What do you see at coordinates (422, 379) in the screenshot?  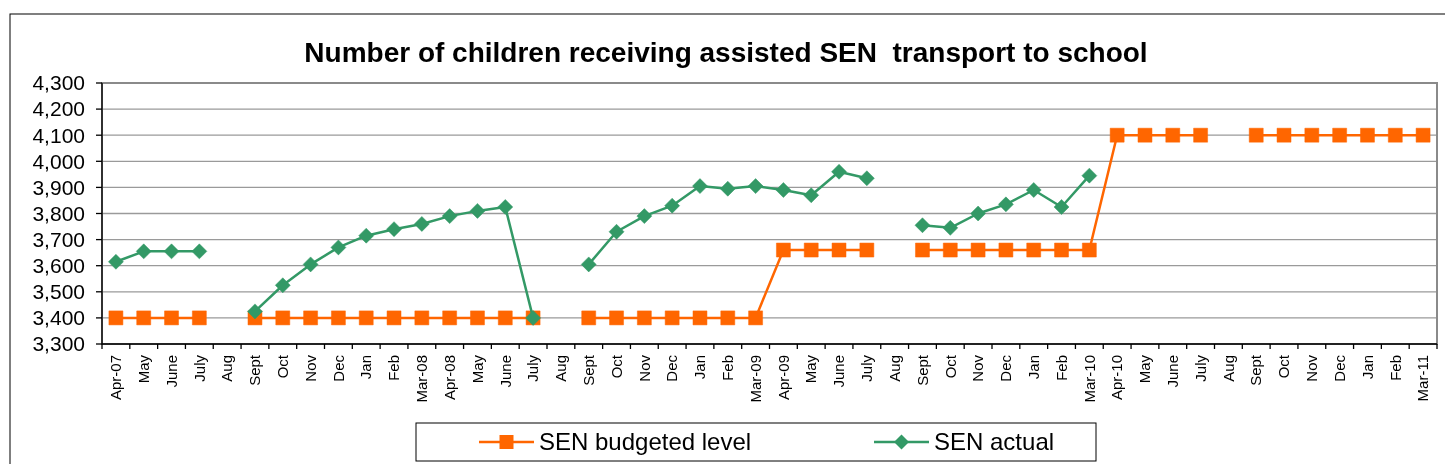 I see `x-tick-label: Mar-08` at bounding box center [422, 379].